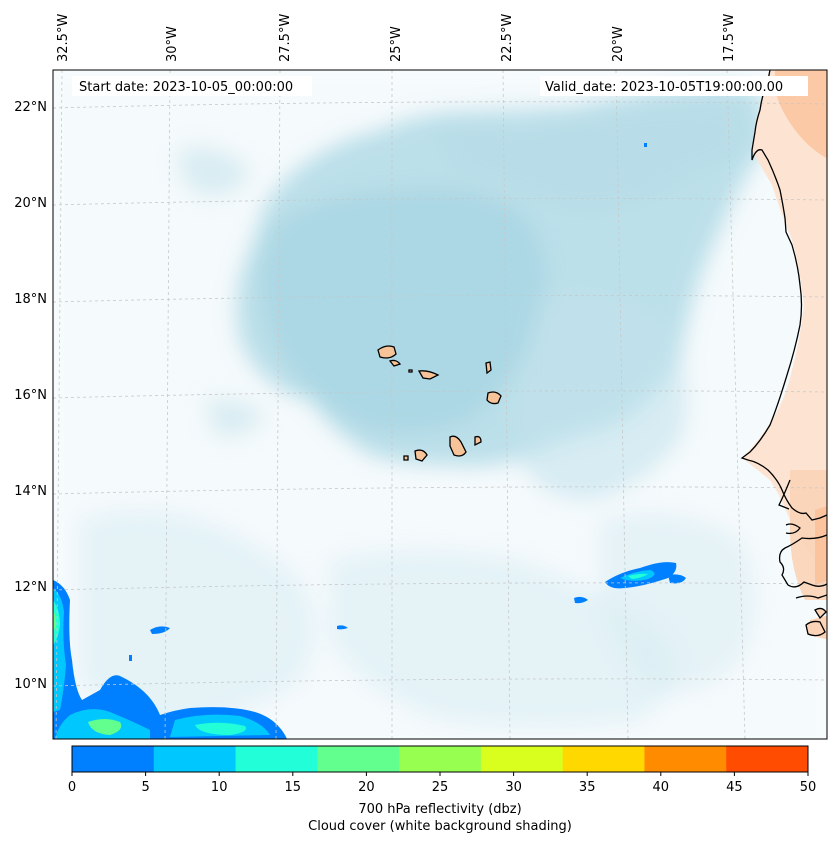 This screenshot has width=837, height=843. Describe the element at coordinates (808, 787) in the screenshot. I see `colorbar-tick-label-50: 50` at that location.